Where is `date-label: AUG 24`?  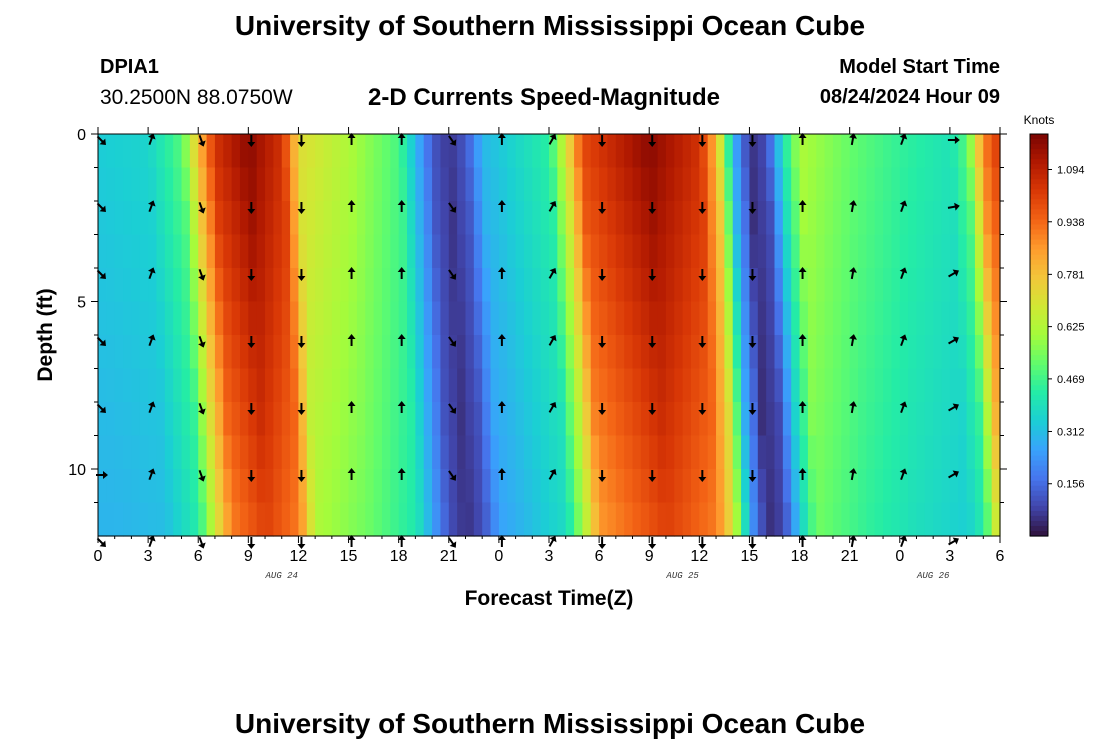
date-label: AUG 24 is located at coordinates (281, 576).